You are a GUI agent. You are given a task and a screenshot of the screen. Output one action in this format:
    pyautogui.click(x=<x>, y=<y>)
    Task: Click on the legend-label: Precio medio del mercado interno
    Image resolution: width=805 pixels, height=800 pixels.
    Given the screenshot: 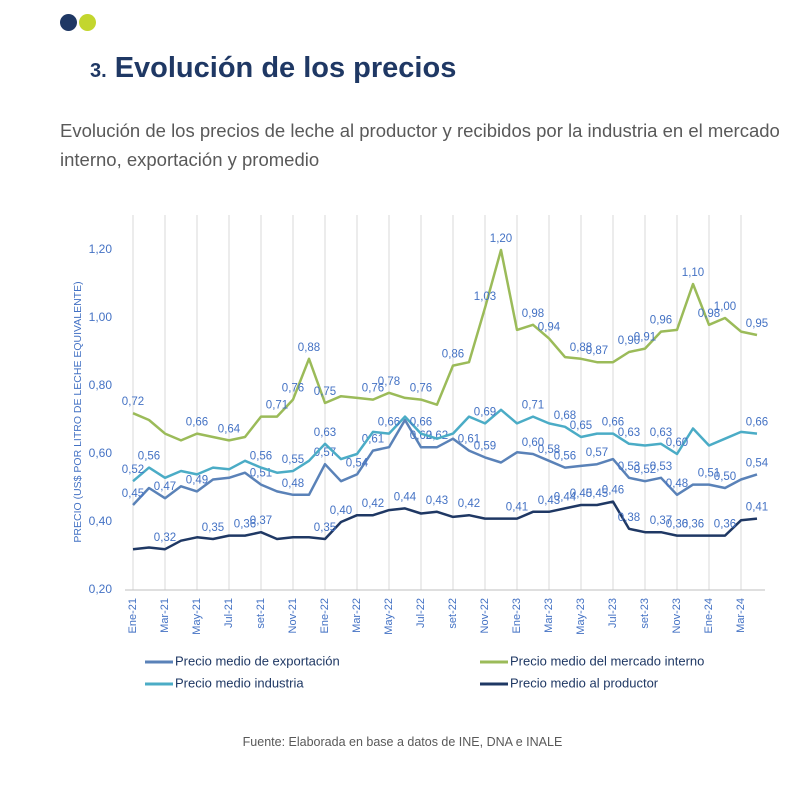 What is the action you would take?
    pyautogui.click(x=607, y=660)
    